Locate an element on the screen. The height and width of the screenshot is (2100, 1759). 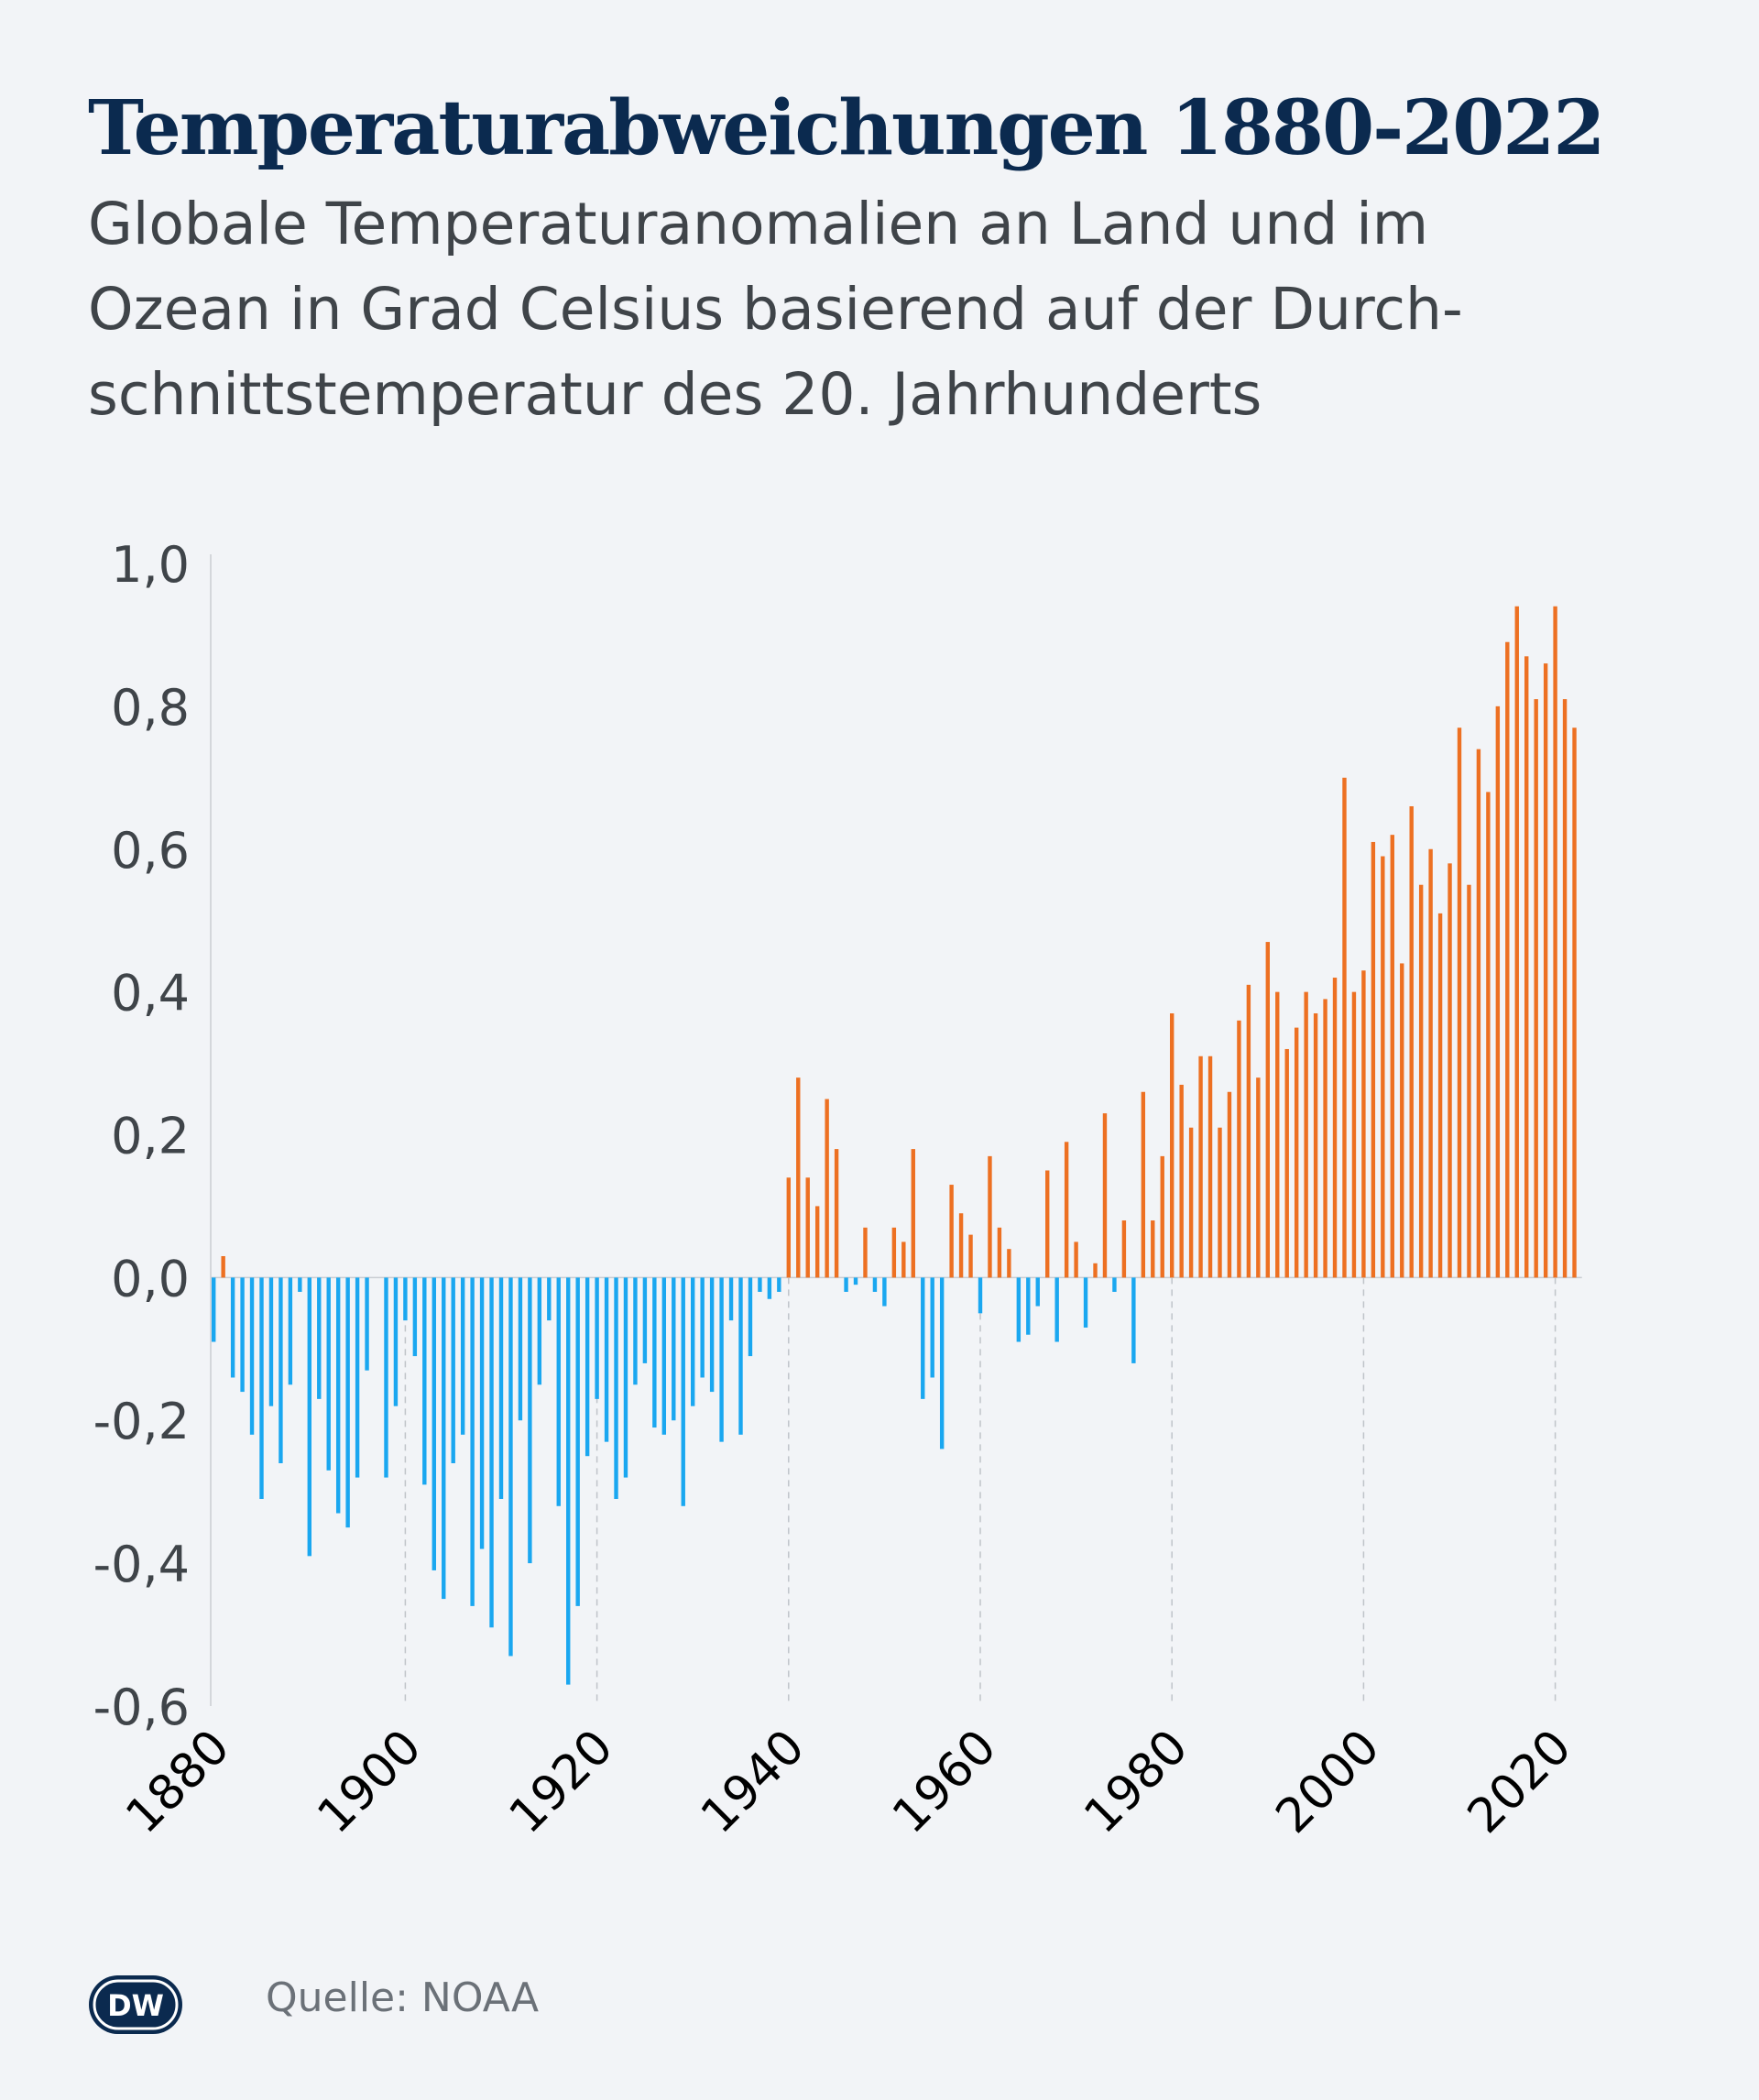
bar-1981 is located at coordinates (1181, 1181).